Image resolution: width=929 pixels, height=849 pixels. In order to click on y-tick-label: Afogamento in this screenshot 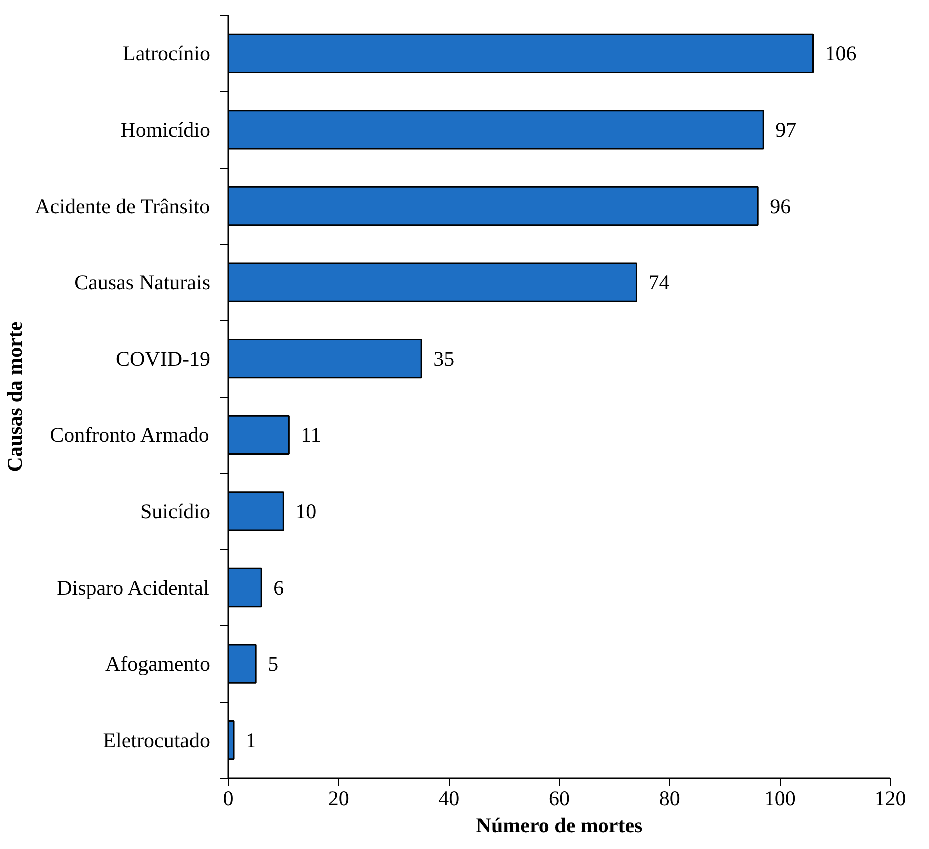, I will do `click(158, 664)`.